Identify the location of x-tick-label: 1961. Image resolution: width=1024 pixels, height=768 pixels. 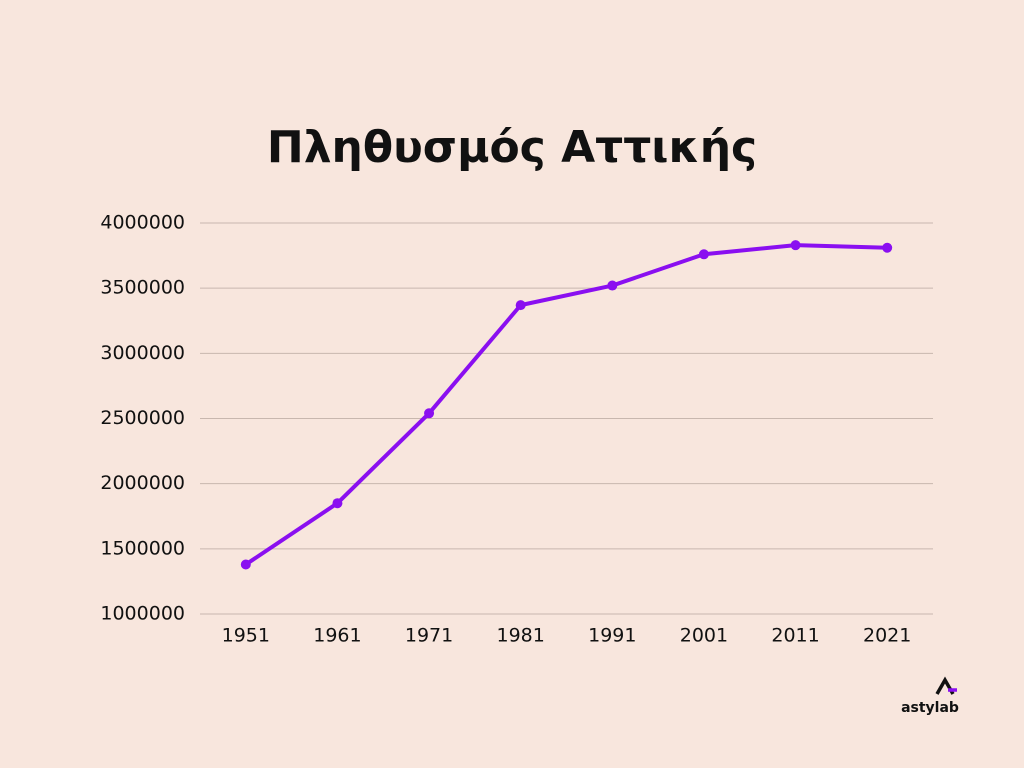
(337, 636).